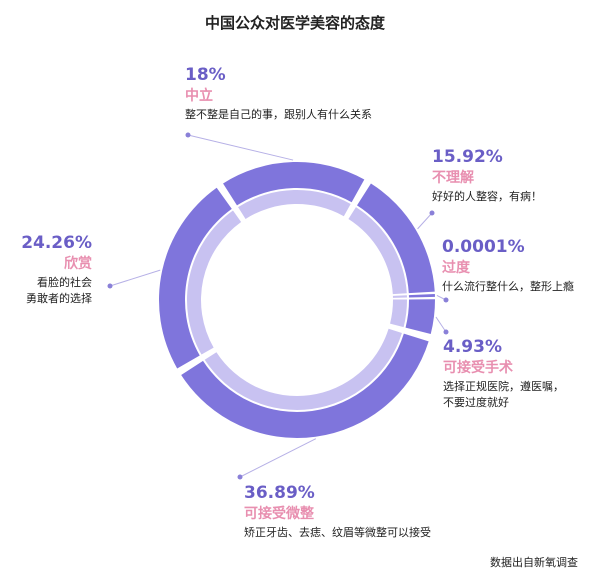 The height and width of the screenshot is (578, 590). What do you see at coordinates (78, 263) in the screenshot?
I see `segment-category-label-5: 欣赏` at bounding box center [78, 263].